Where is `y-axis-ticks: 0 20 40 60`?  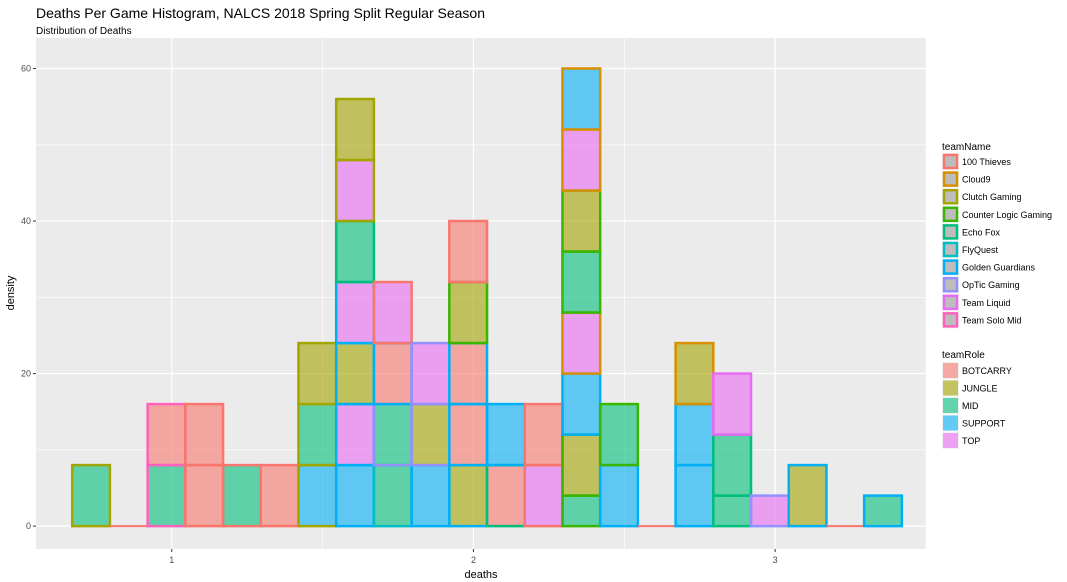
y-axis-ticks: 0 20 40 60 is located at coordinates (28, 297).